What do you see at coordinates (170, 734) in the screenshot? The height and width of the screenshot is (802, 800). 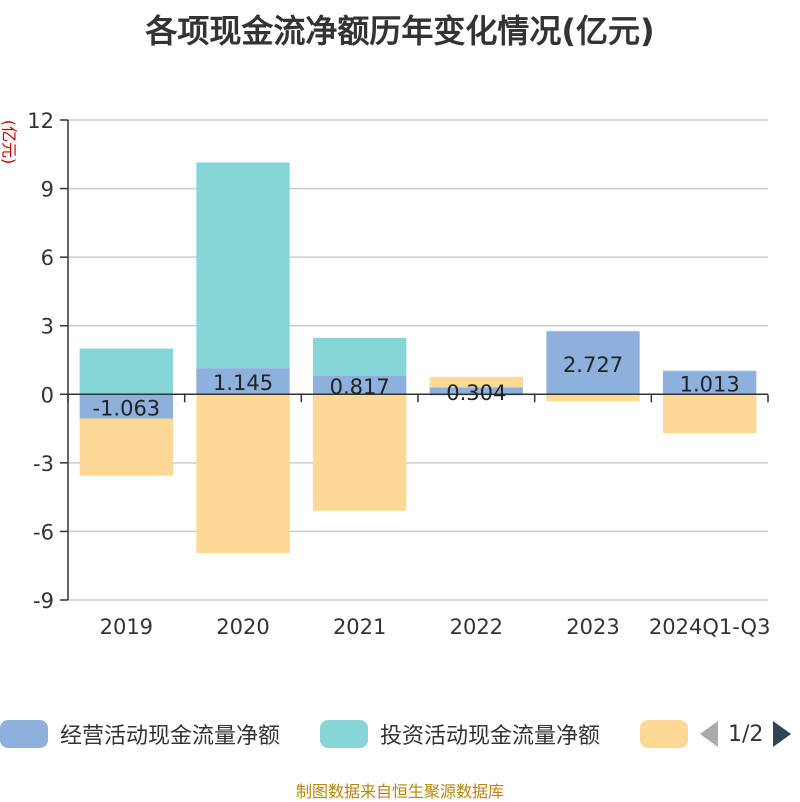 I see `legend-label-operating: 经营活动现金流量净额` at bounding box center [170, 734].